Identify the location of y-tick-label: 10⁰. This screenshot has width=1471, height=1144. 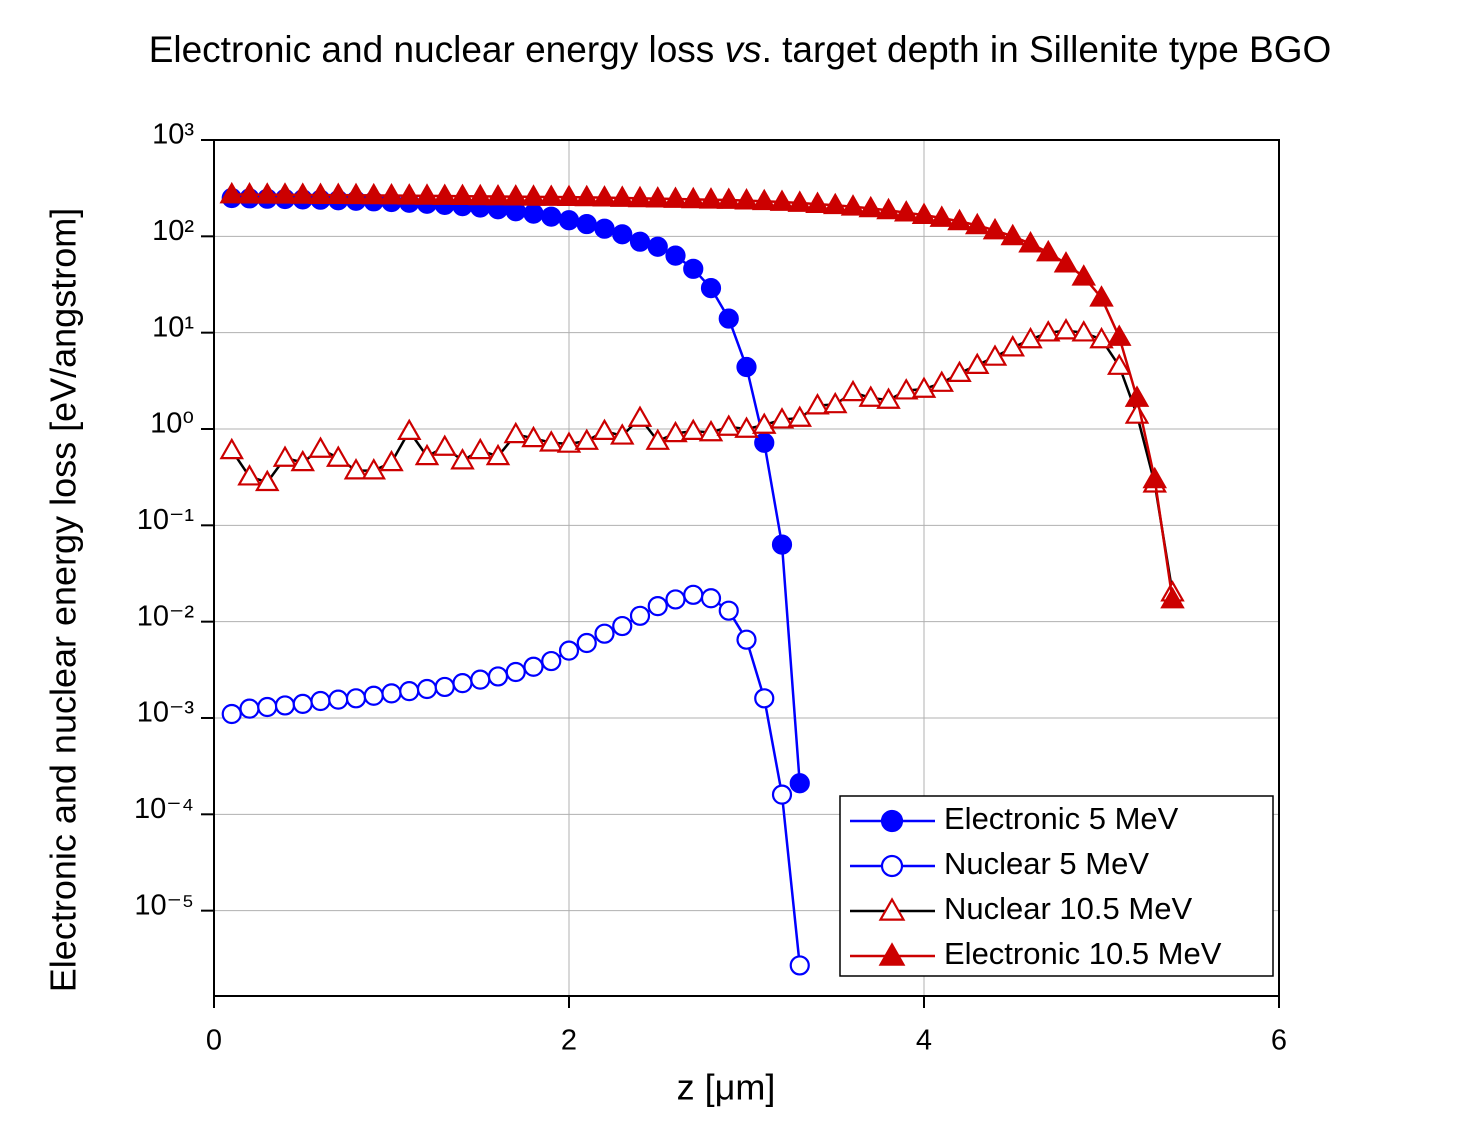
(172, 424).